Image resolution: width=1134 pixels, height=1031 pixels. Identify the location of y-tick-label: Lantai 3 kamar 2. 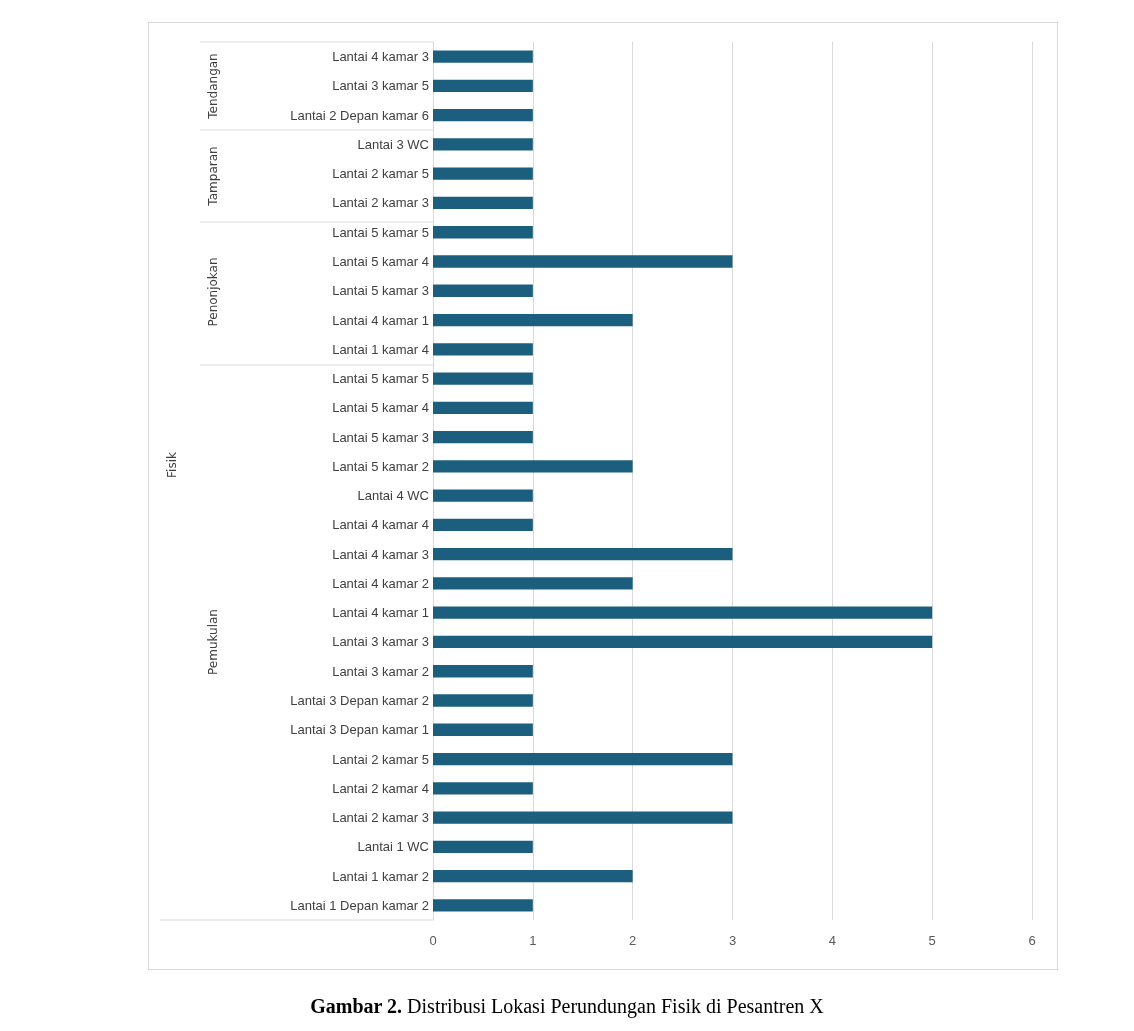
(380, 671).